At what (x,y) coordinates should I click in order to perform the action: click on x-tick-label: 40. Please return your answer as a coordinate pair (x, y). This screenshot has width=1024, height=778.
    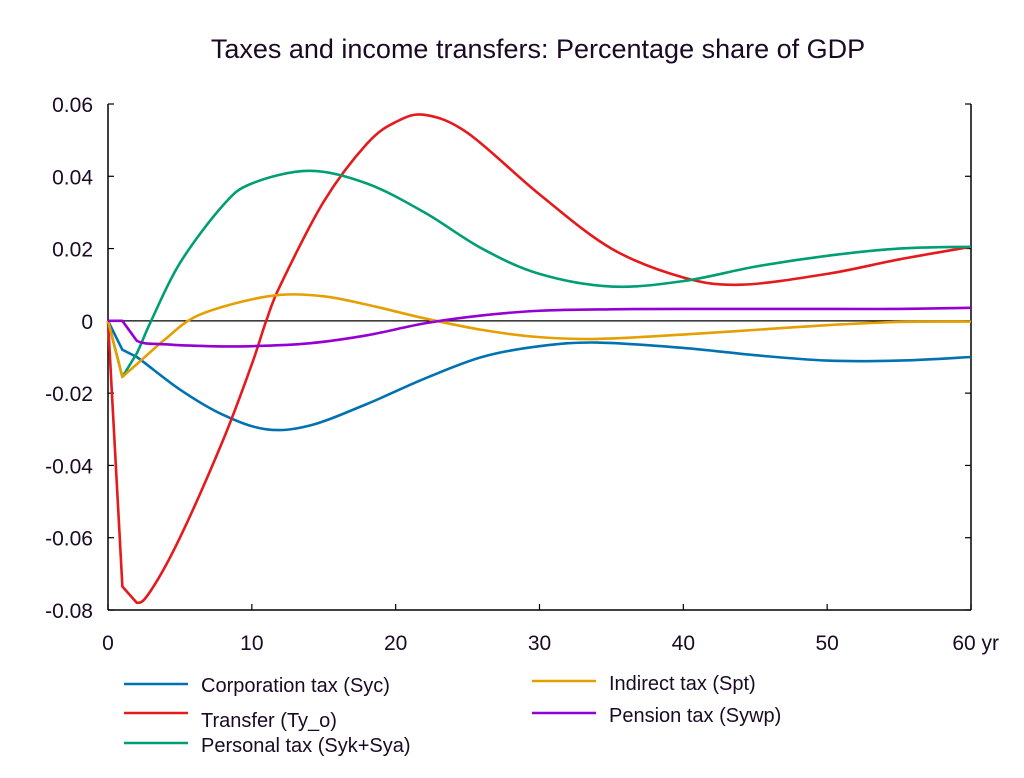
    Looking at the image, I should click on (683, 643).